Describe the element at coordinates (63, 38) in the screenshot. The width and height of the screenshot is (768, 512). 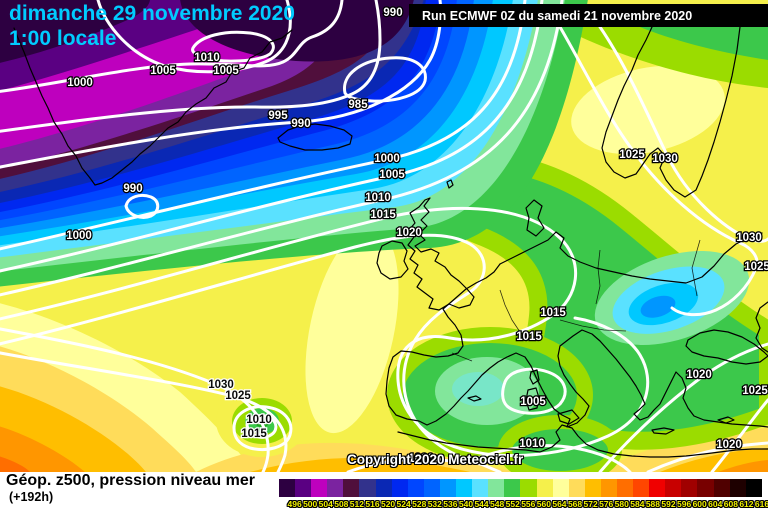
I see `forecast-time: 1:00 locale` at that location.